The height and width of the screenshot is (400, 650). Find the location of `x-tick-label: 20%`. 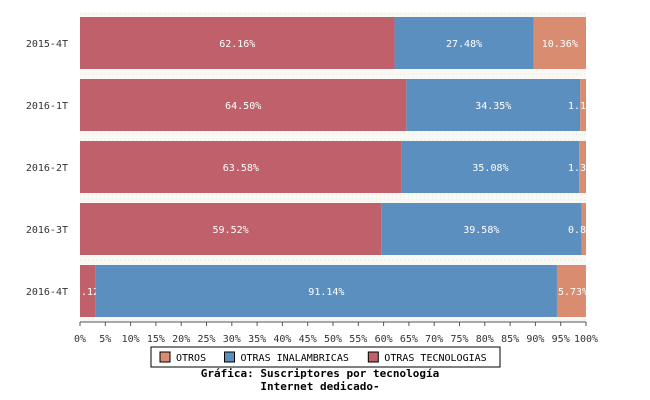

x-tick-label: 20% is located at coordinates (181, 339).